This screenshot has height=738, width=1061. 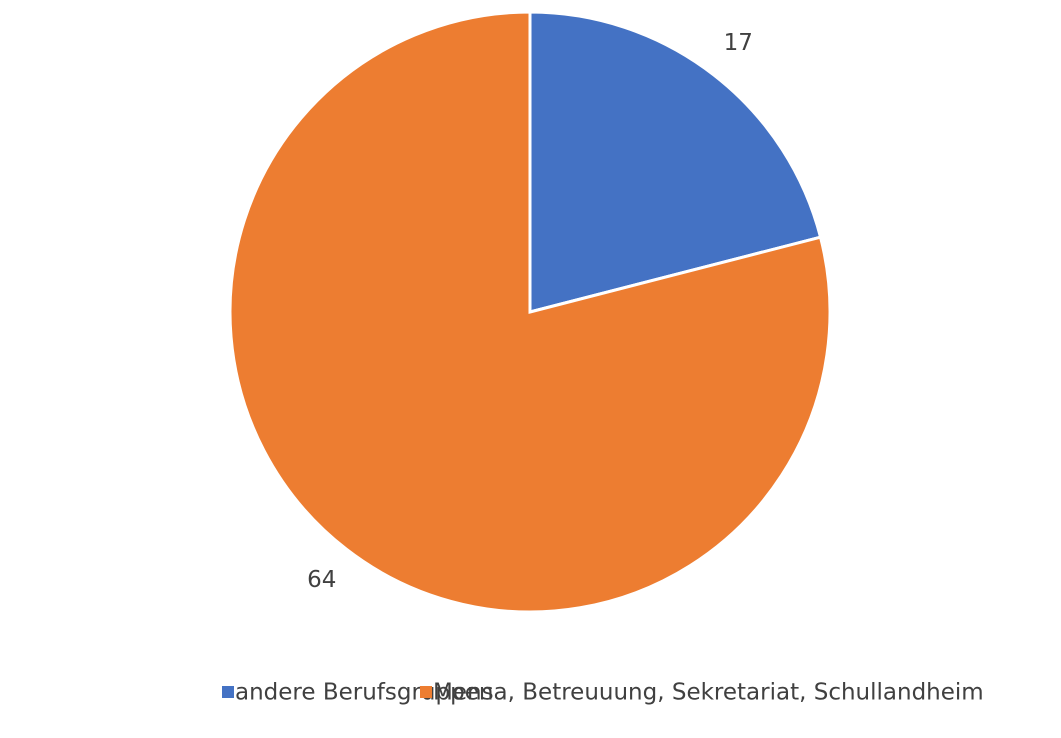 I want to click on data-label: 17, so click(x=738, y=43).